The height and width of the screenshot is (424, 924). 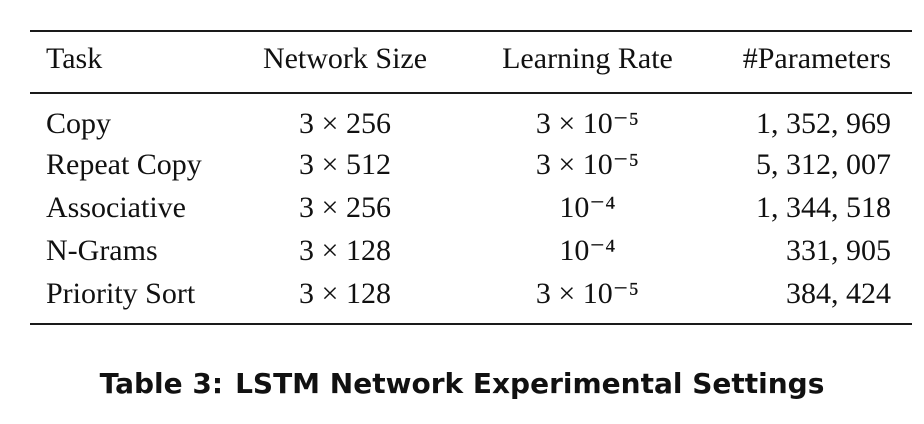 I want to click on caption-text: LSTM Network Experimental Settings, so click(x=530, y=383).